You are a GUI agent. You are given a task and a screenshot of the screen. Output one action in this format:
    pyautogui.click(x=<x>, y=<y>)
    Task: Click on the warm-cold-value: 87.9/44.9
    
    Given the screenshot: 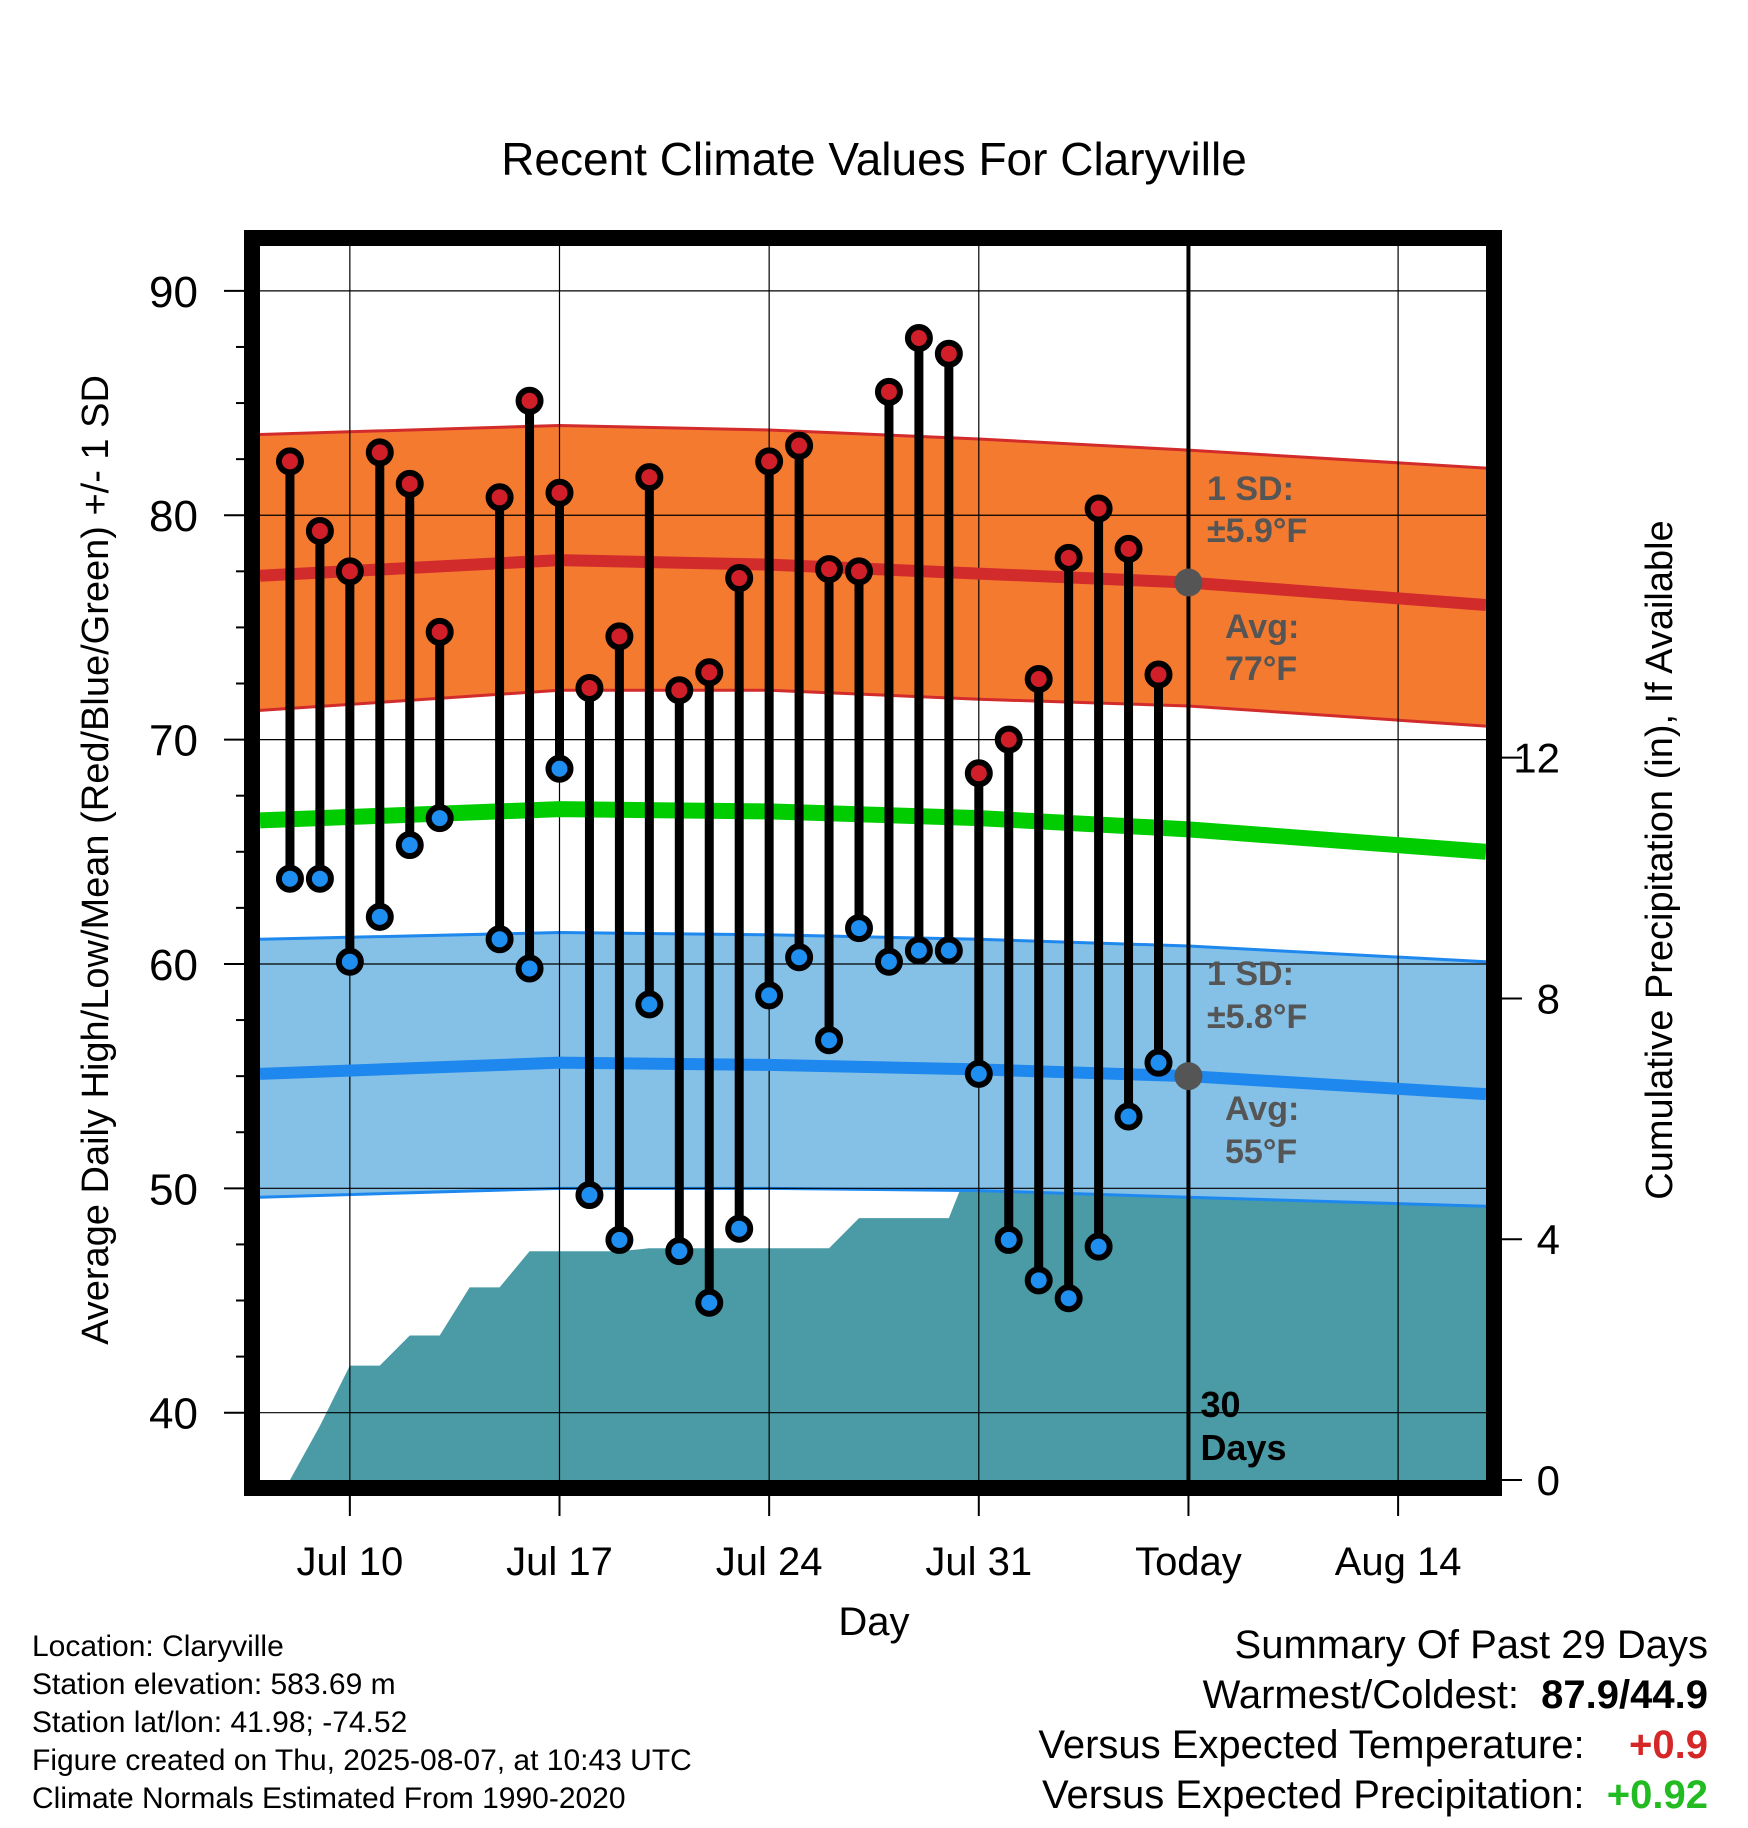 What is the action you would take?
    pyautogui.click(x=1624, y=1695)
    